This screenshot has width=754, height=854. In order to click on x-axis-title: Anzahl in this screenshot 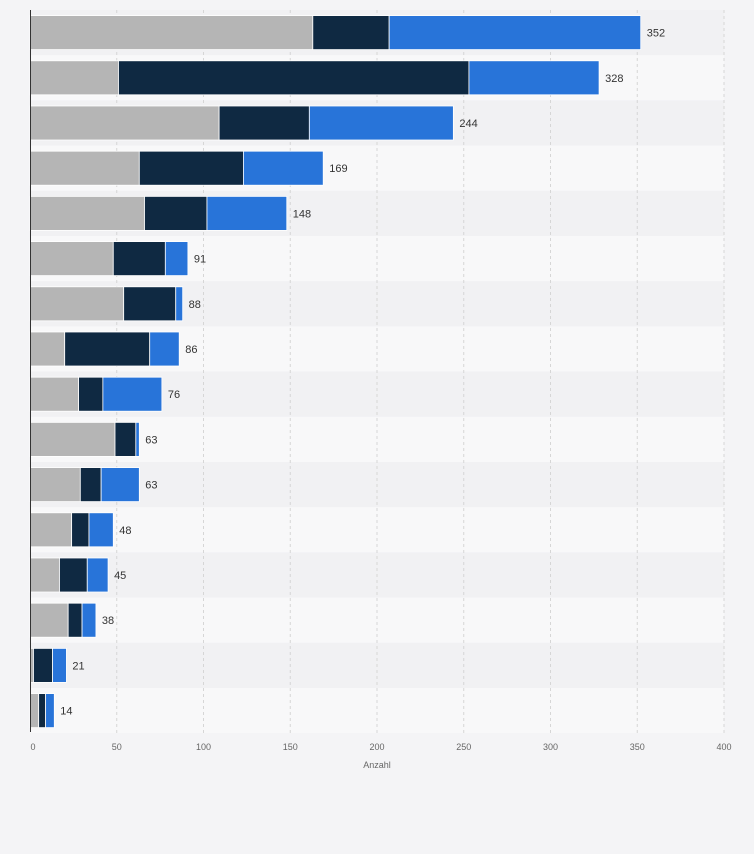, I will do `click(377, 765)`.